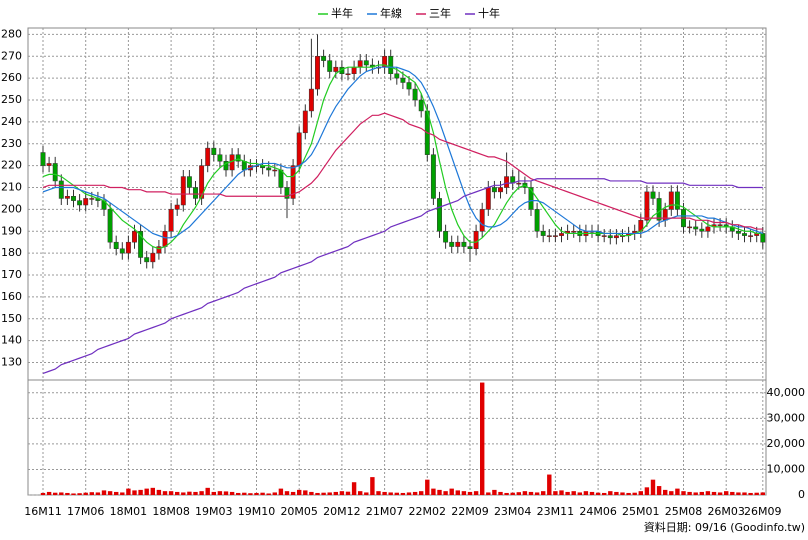 This screenshot has width=808, height=540. What do you see at coordinates (726, 511) in the screenshot?
I see `x-tick-label: 26M03` at bounding box center [726, 511].